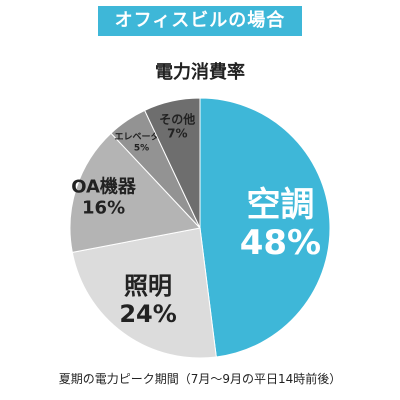 This screenshot has height=400, width=400. I want to click on header-banner: オフィスビルの場合, so click(200, 21).